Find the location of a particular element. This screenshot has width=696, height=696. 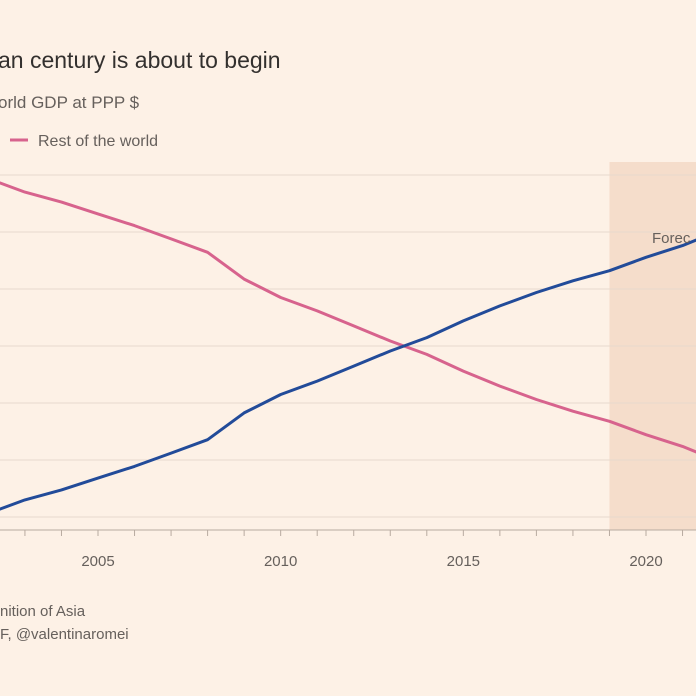

chart-subtitle: orld GDP at PPP $ is located at coordinates (70, 102).